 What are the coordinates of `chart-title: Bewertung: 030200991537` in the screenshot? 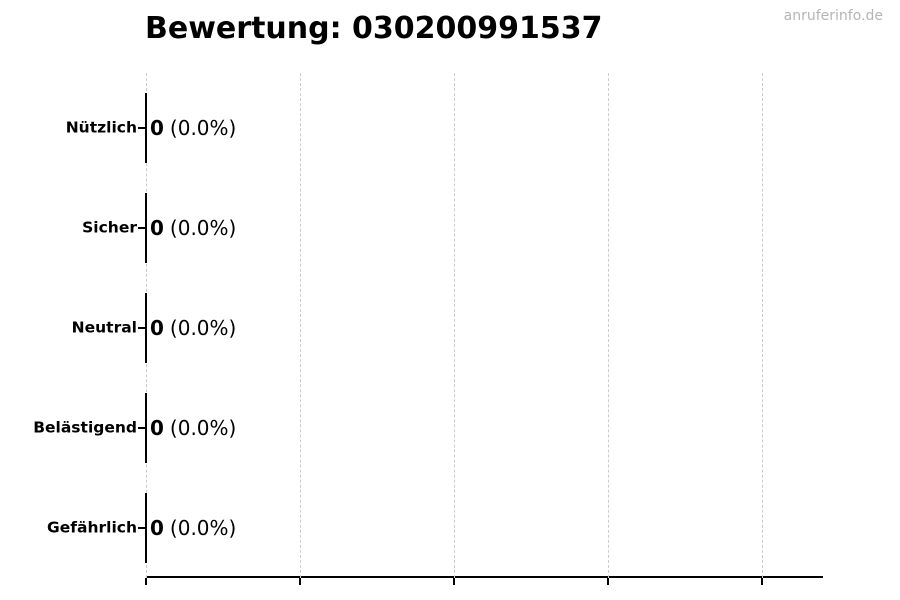 It's located at (374, 28).